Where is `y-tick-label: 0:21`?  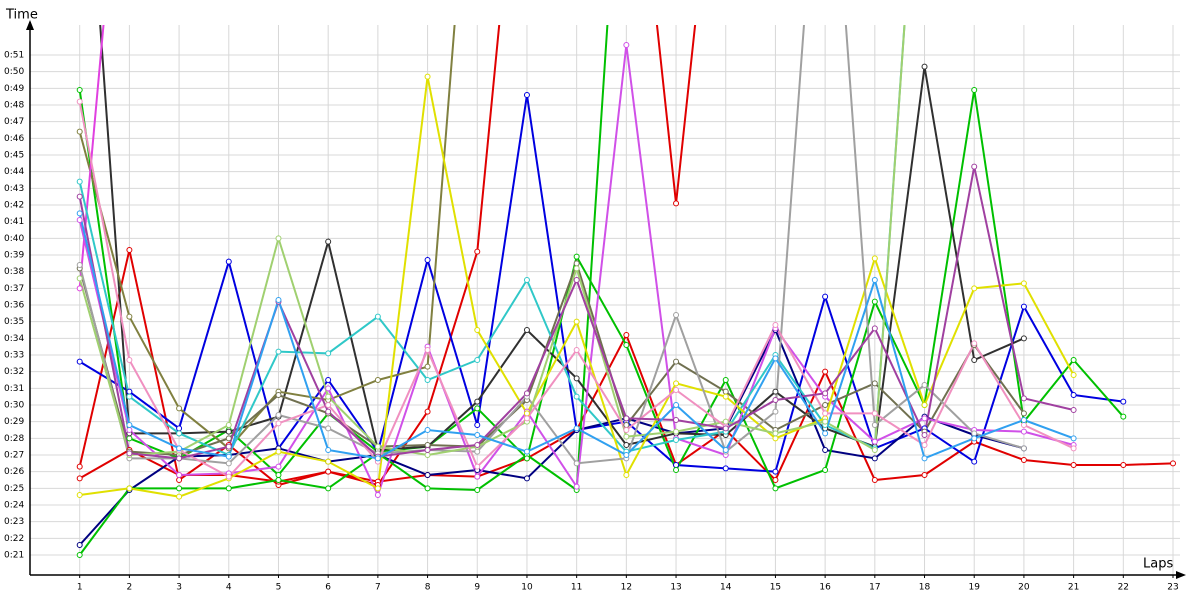 y-tick-label: 0:21 is located at coordinates (14, 556).